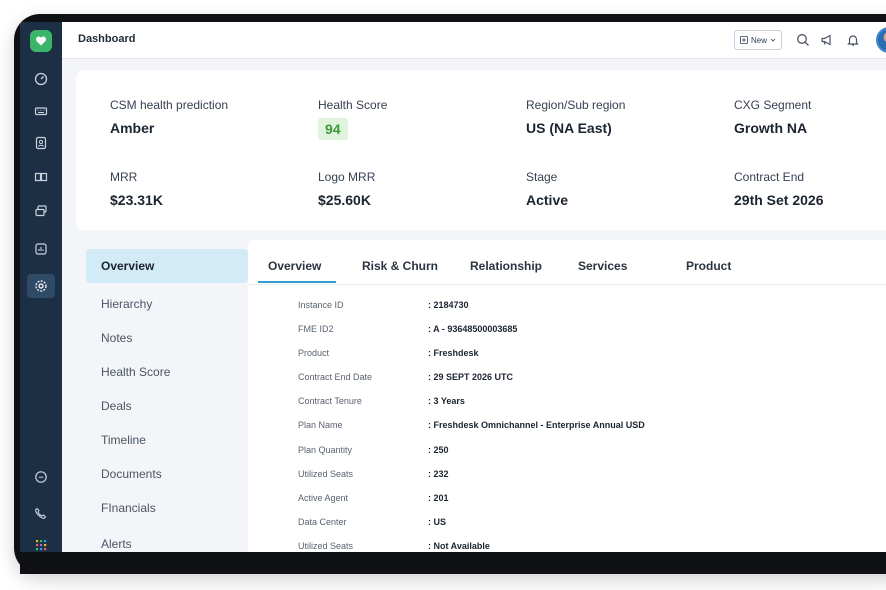 The height and width of the screenshot is (590, 886). Describe the element at coordinates (471, 377) in the screenshot. I see `detail-value: : 29 SEPT 2026 UTC` at that location.